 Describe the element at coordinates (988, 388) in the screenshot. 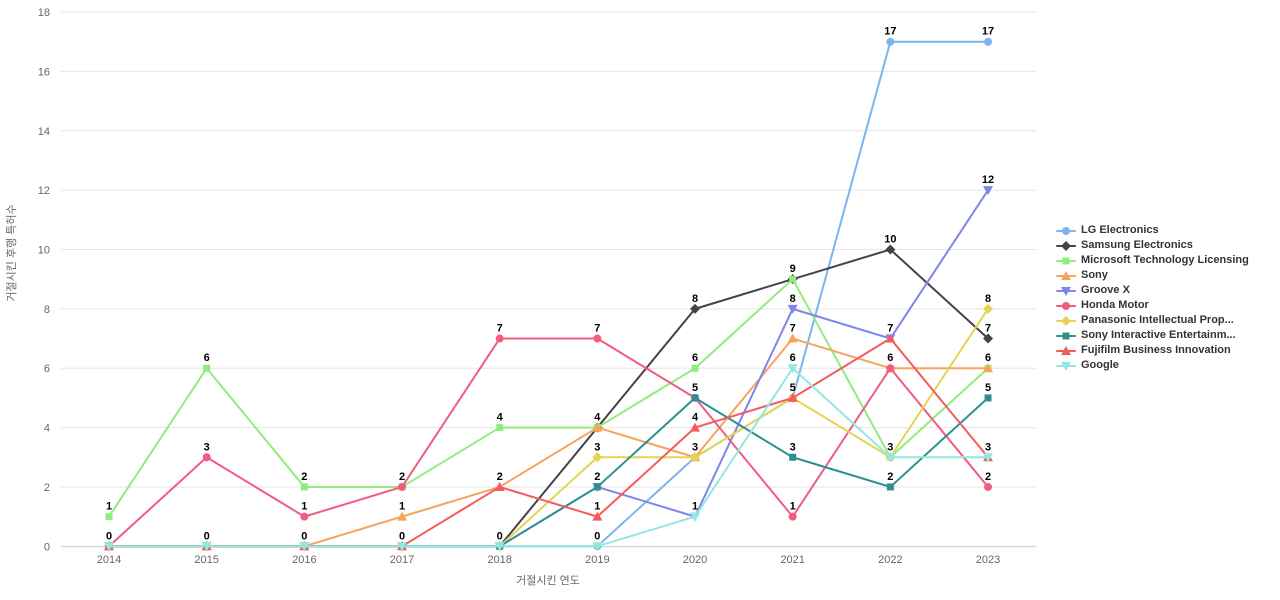

I see `svg-text: 5` at that location.